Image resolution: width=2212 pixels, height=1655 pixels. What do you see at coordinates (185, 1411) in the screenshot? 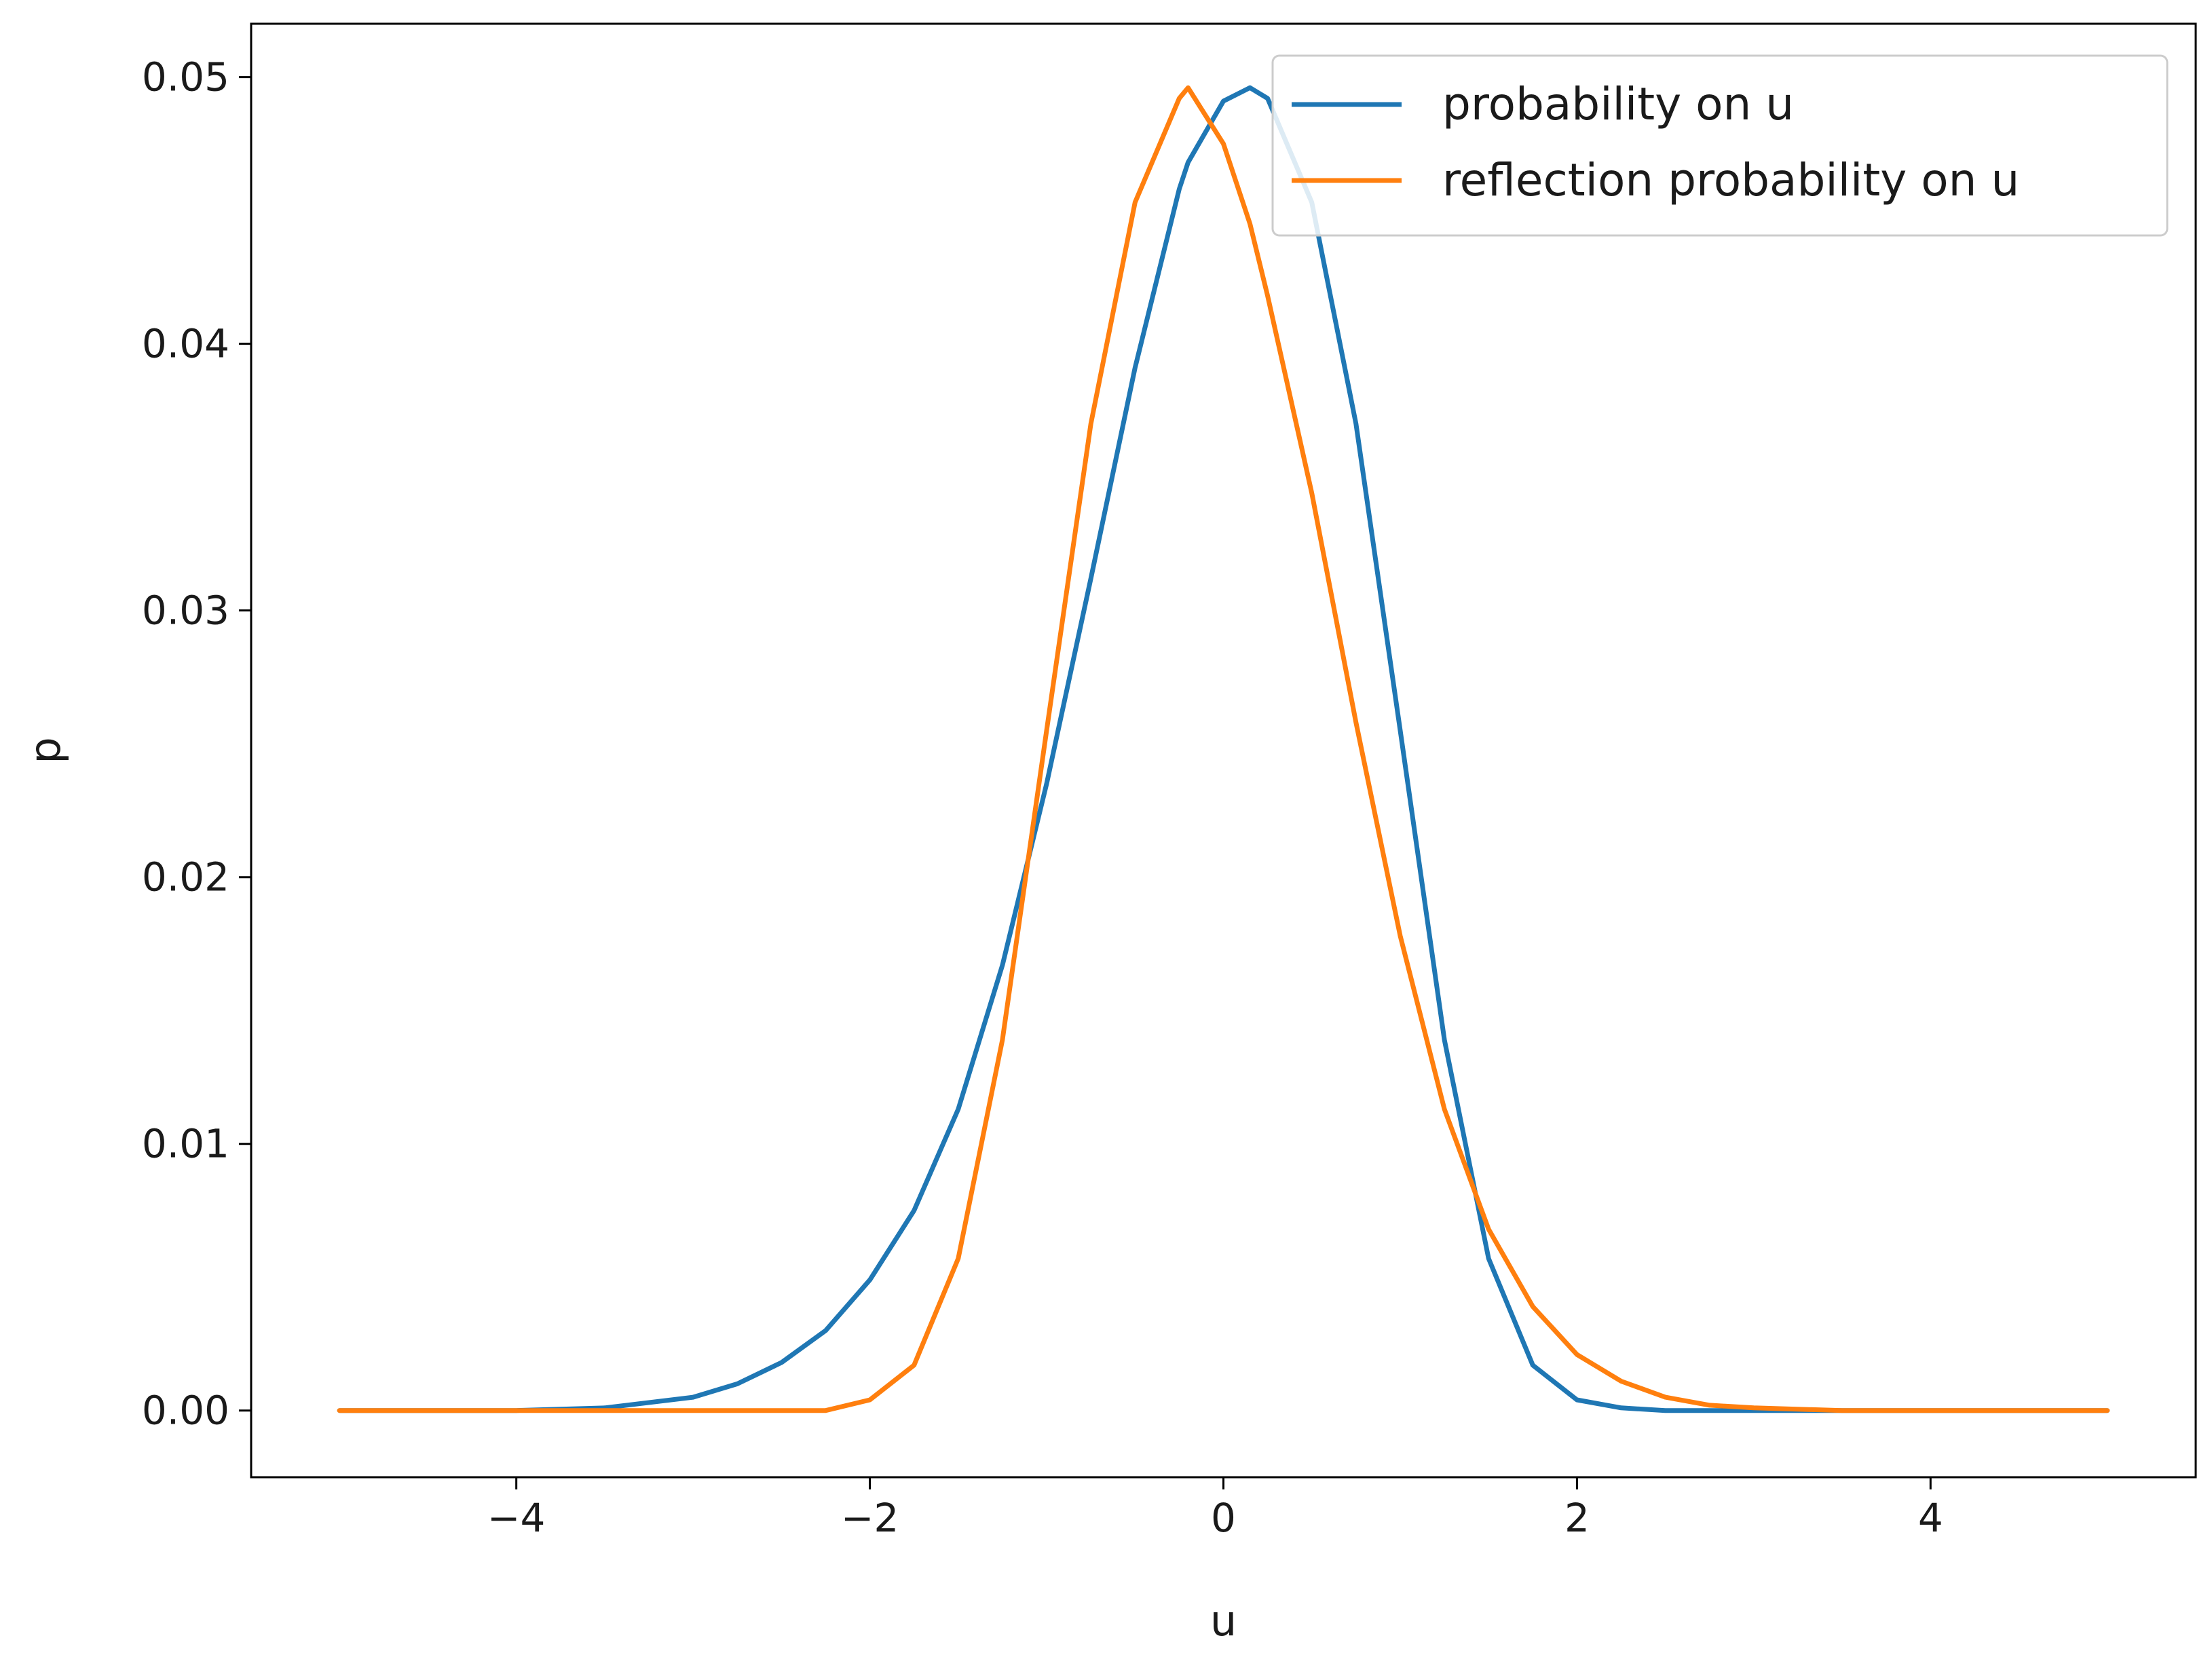
I see `y-tick-label: 0.00` at bounding box center [185, 1411].